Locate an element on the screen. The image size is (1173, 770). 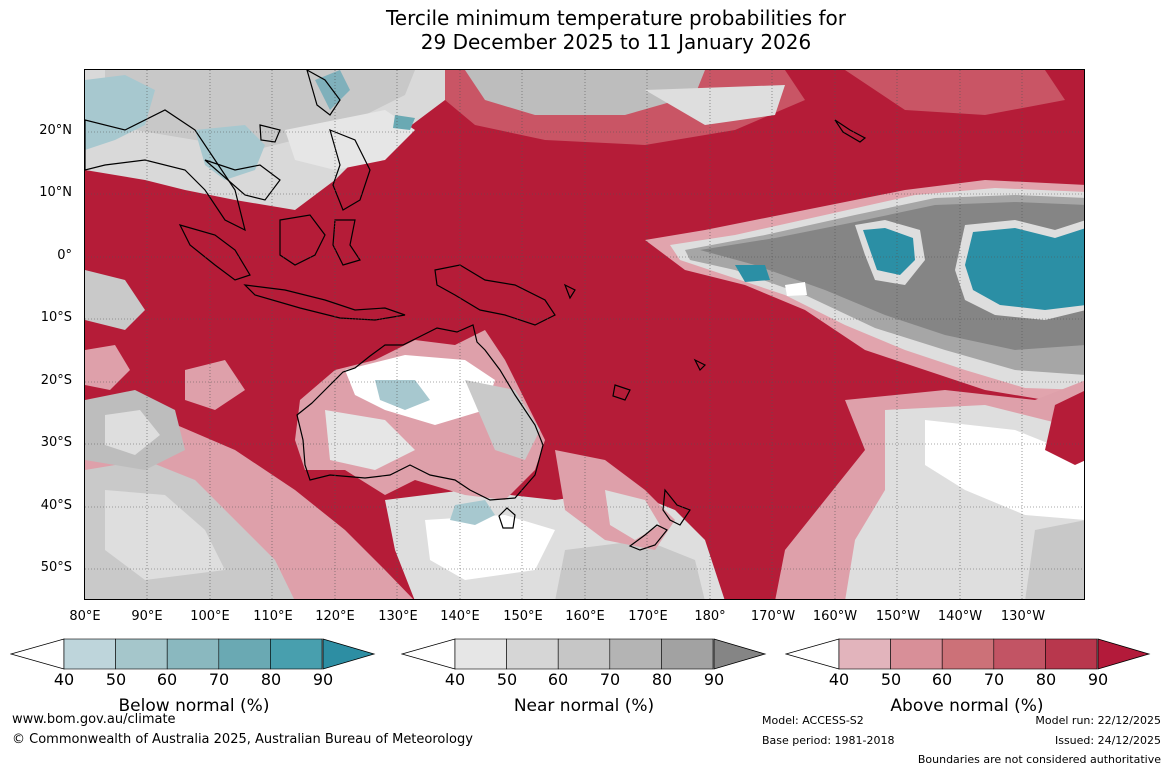
issued-date: Issued: 24/12/2025 is located at coordinates (1107, 740).